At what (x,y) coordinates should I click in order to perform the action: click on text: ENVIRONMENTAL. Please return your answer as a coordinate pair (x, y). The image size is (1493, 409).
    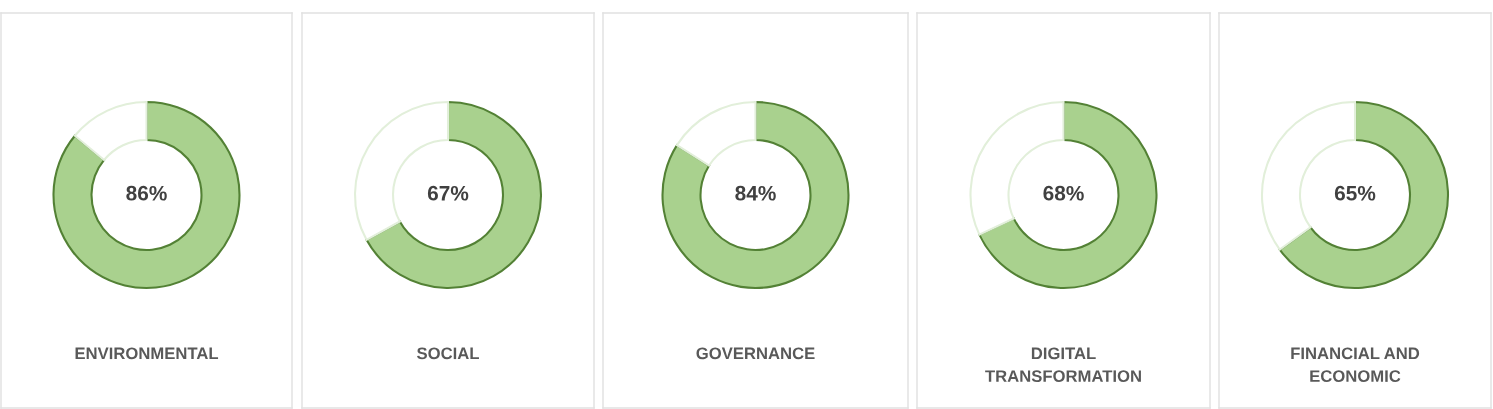
    Looking at the image, I should click on (147, 353).